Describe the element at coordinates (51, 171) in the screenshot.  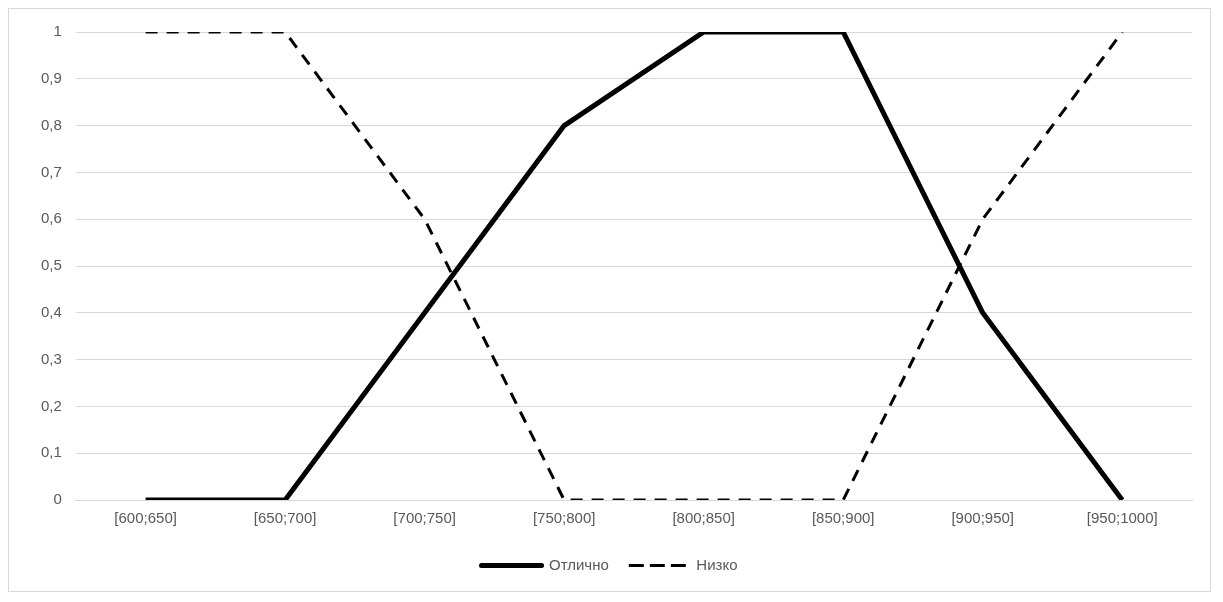
I see `y-tick-label: 0,7` at that location.